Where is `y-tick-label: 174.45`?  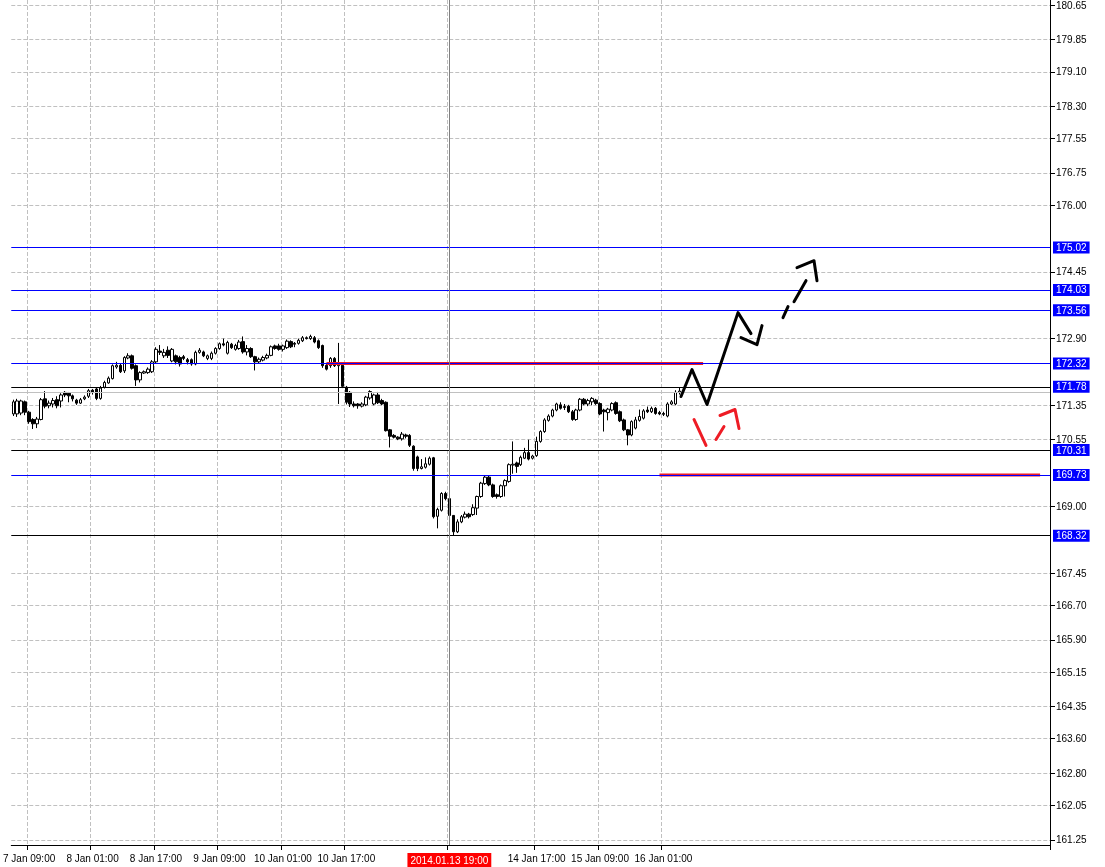
y-tick-label: 174.45 is located at coordinates (1072, 272).